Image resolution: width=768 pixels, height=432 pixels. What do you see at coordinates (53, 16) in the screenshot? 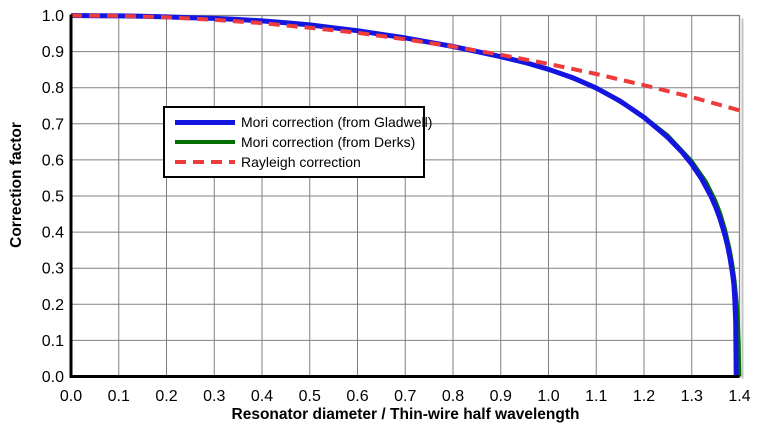
I see `y-tick-label: 1.0` at bounding box center [53, 16].